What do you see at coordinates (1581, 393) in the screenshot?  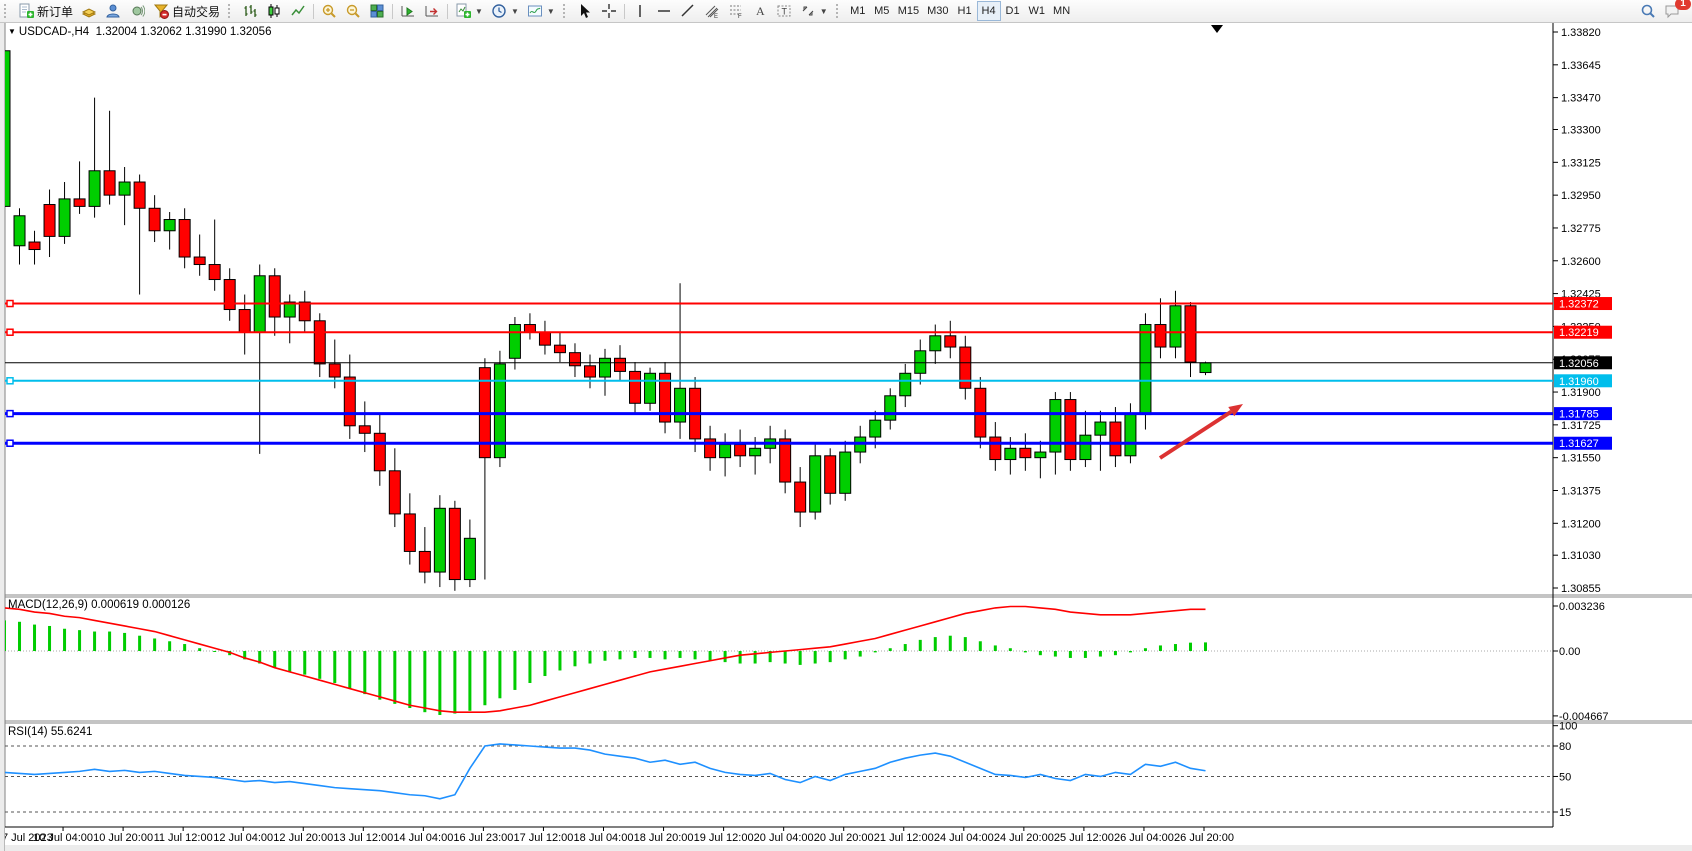 I see `price-tick-label: 1.31900` at bounding box center [1581, 393].